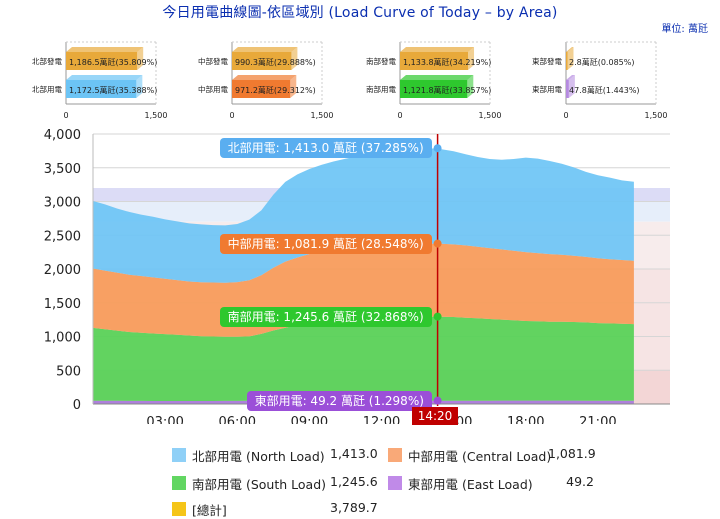 The image size is (720, 519). What do you see at coordinates (604, 90) in the screenshot?
I see `mini-load-bar-text: 47.8萬瓩(1.443%)` at bounding box center [604, 90].